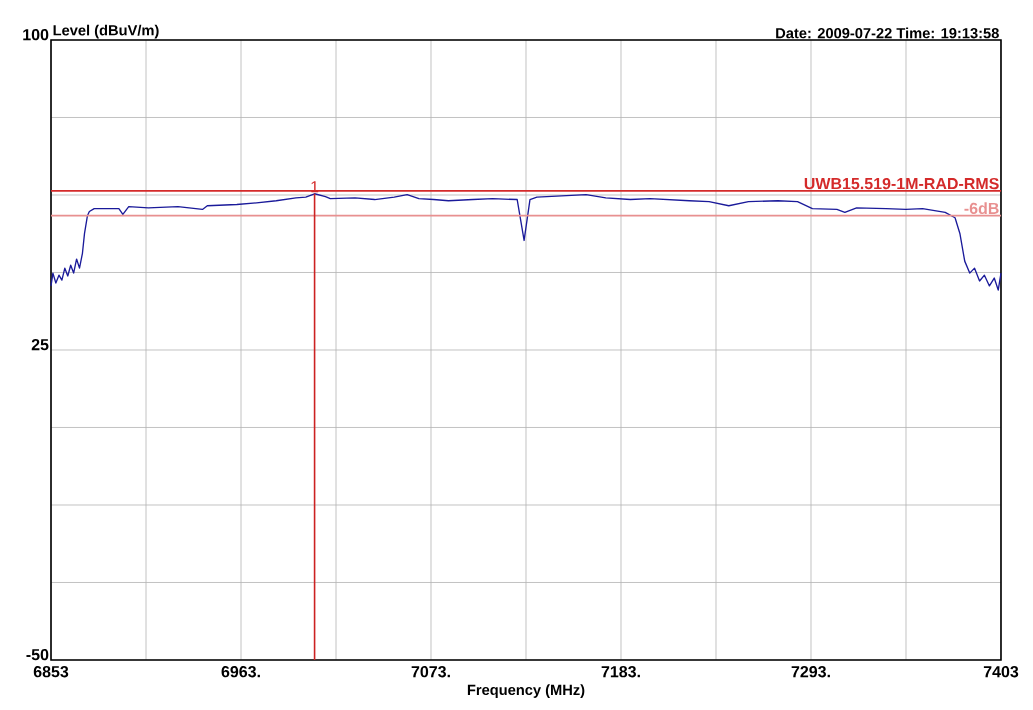 This screenshot has height=710, width=1033. Describe the element at coordinates (887, 33) in the screenshot. I see `text: Date: 2009-07-22 Time: 19:13:58` at that location.